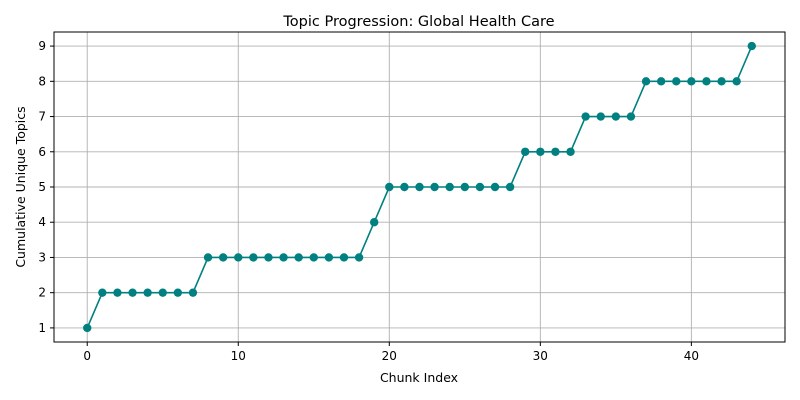 This screenshot has height=400, width=800. Describe the element at coordinates (42, 222) in the screenshot. I see `y-tick-label: 4` at that location.